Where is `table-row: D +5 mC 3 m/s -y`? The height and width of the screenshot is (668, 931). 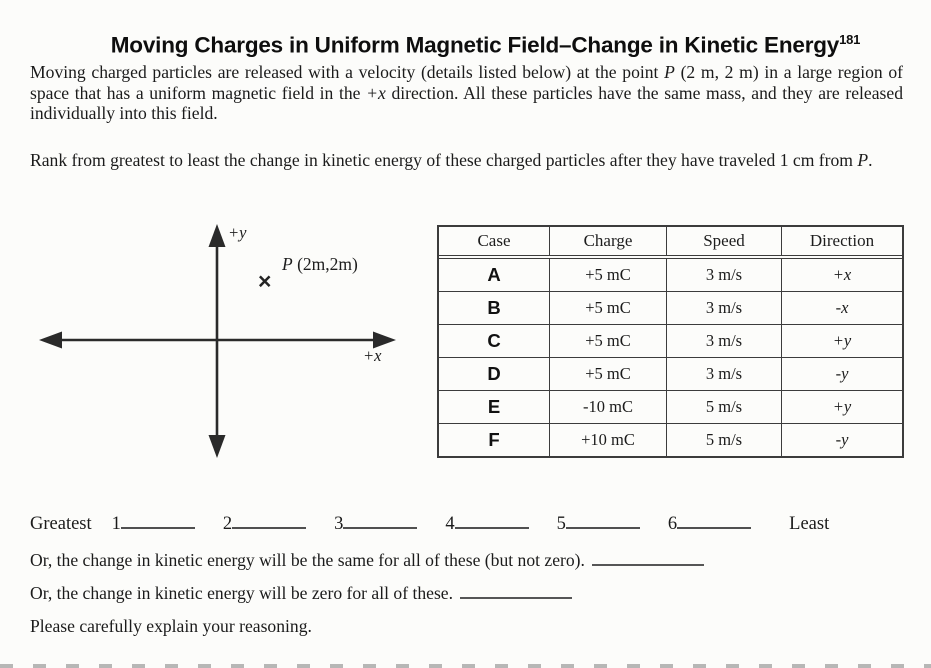
table-row: D +5 mC 3 m/s -y is located at coordinates (670, 374).